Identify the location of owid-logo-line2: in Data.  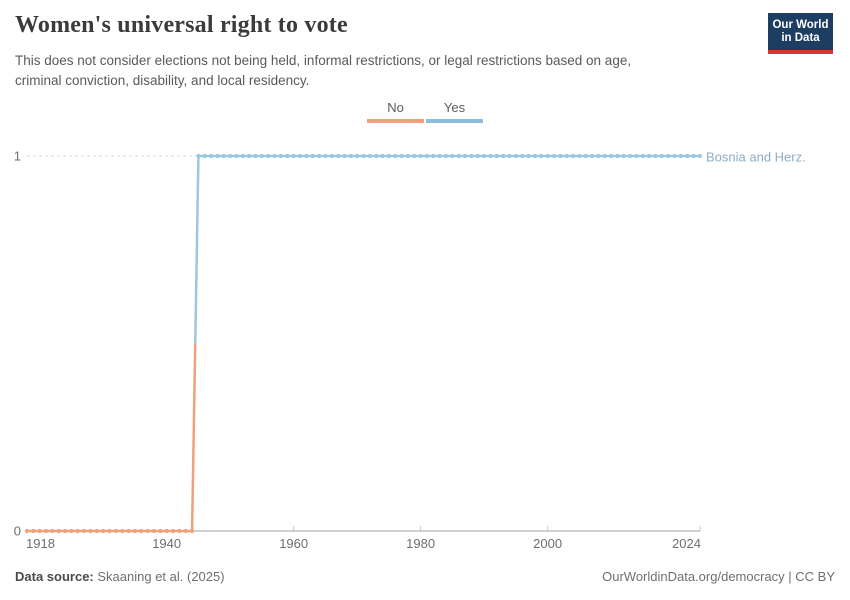
(800, 37).